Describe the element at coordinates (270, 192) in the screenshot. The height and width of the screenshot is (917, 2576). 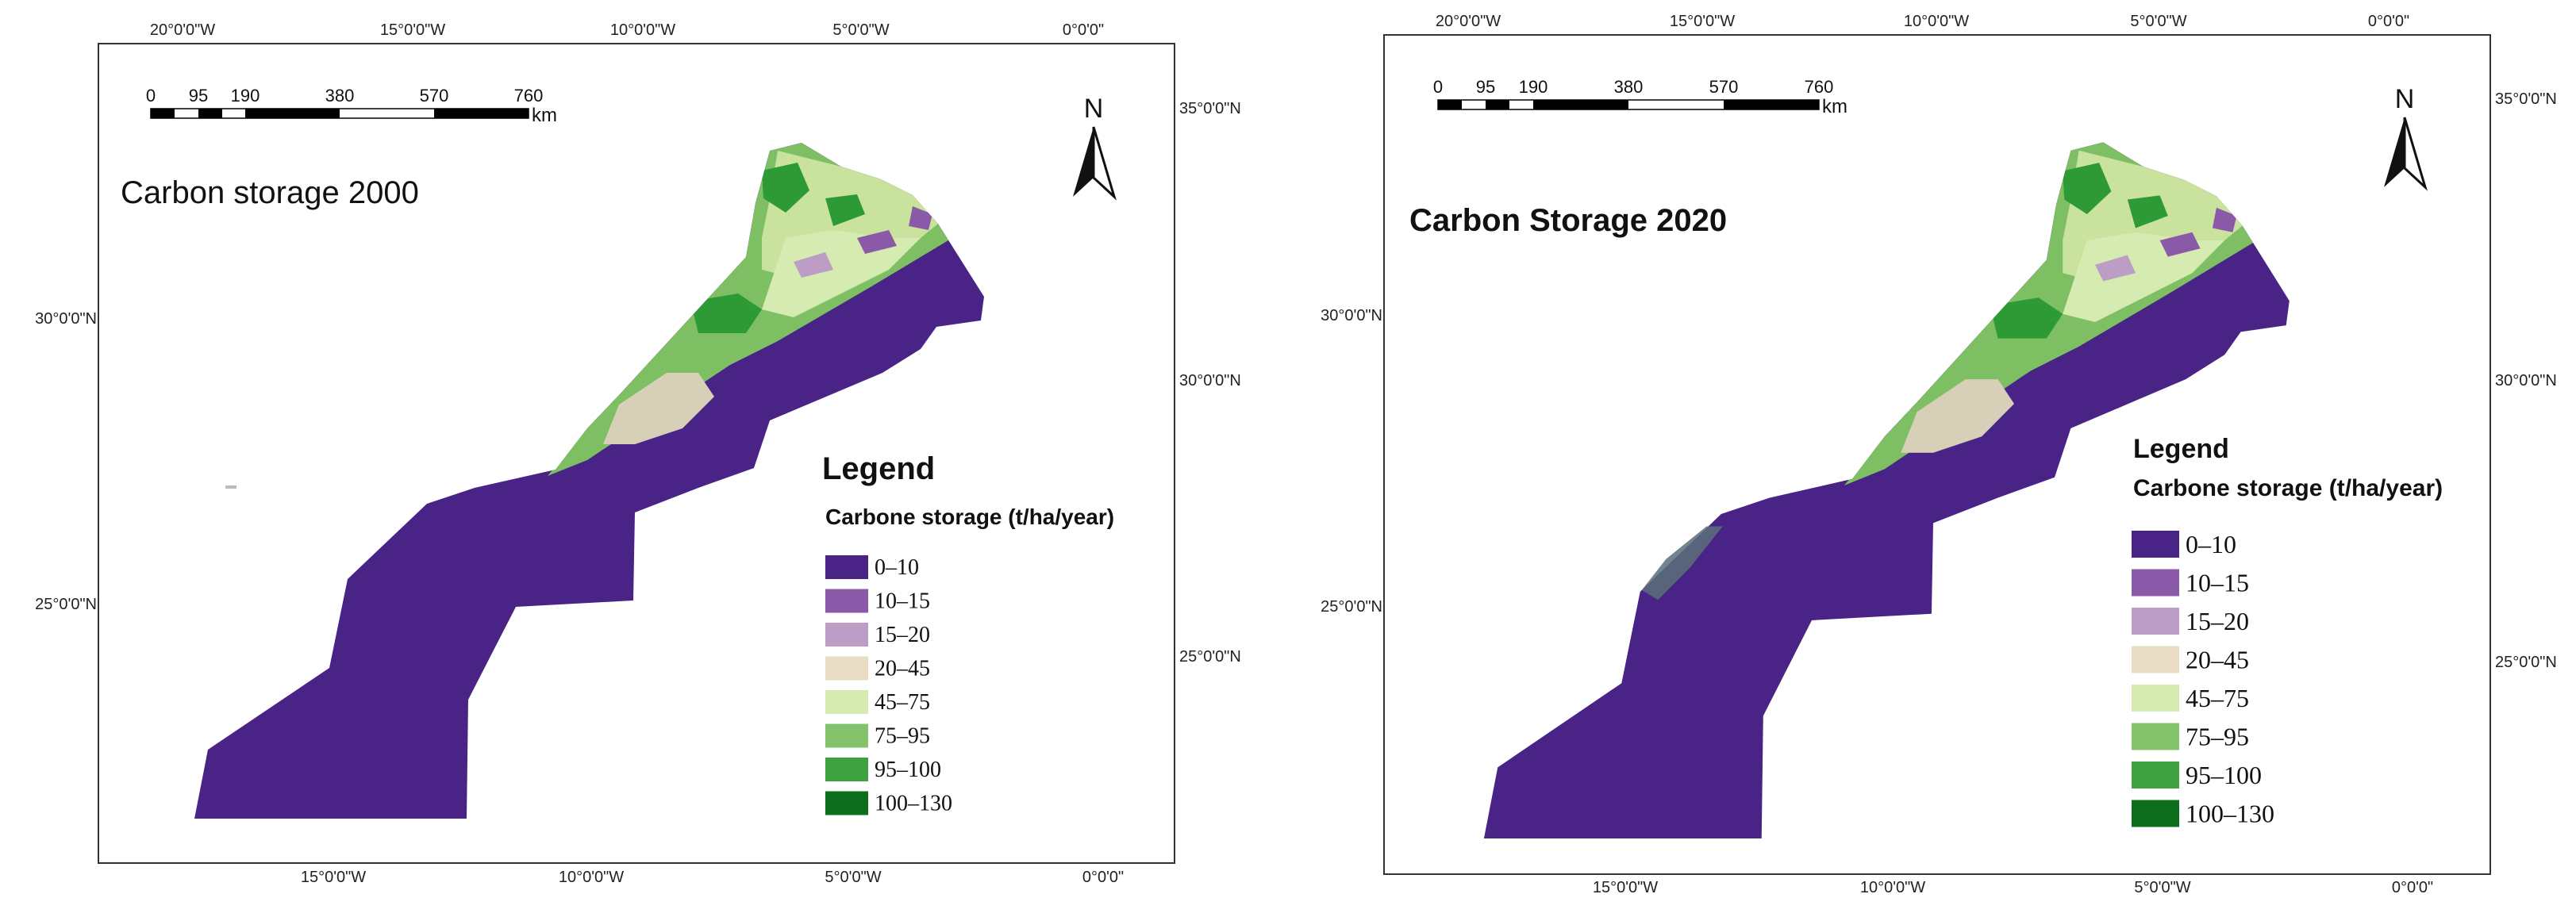
I see `map-title: Carbon storage 2000` at that location.